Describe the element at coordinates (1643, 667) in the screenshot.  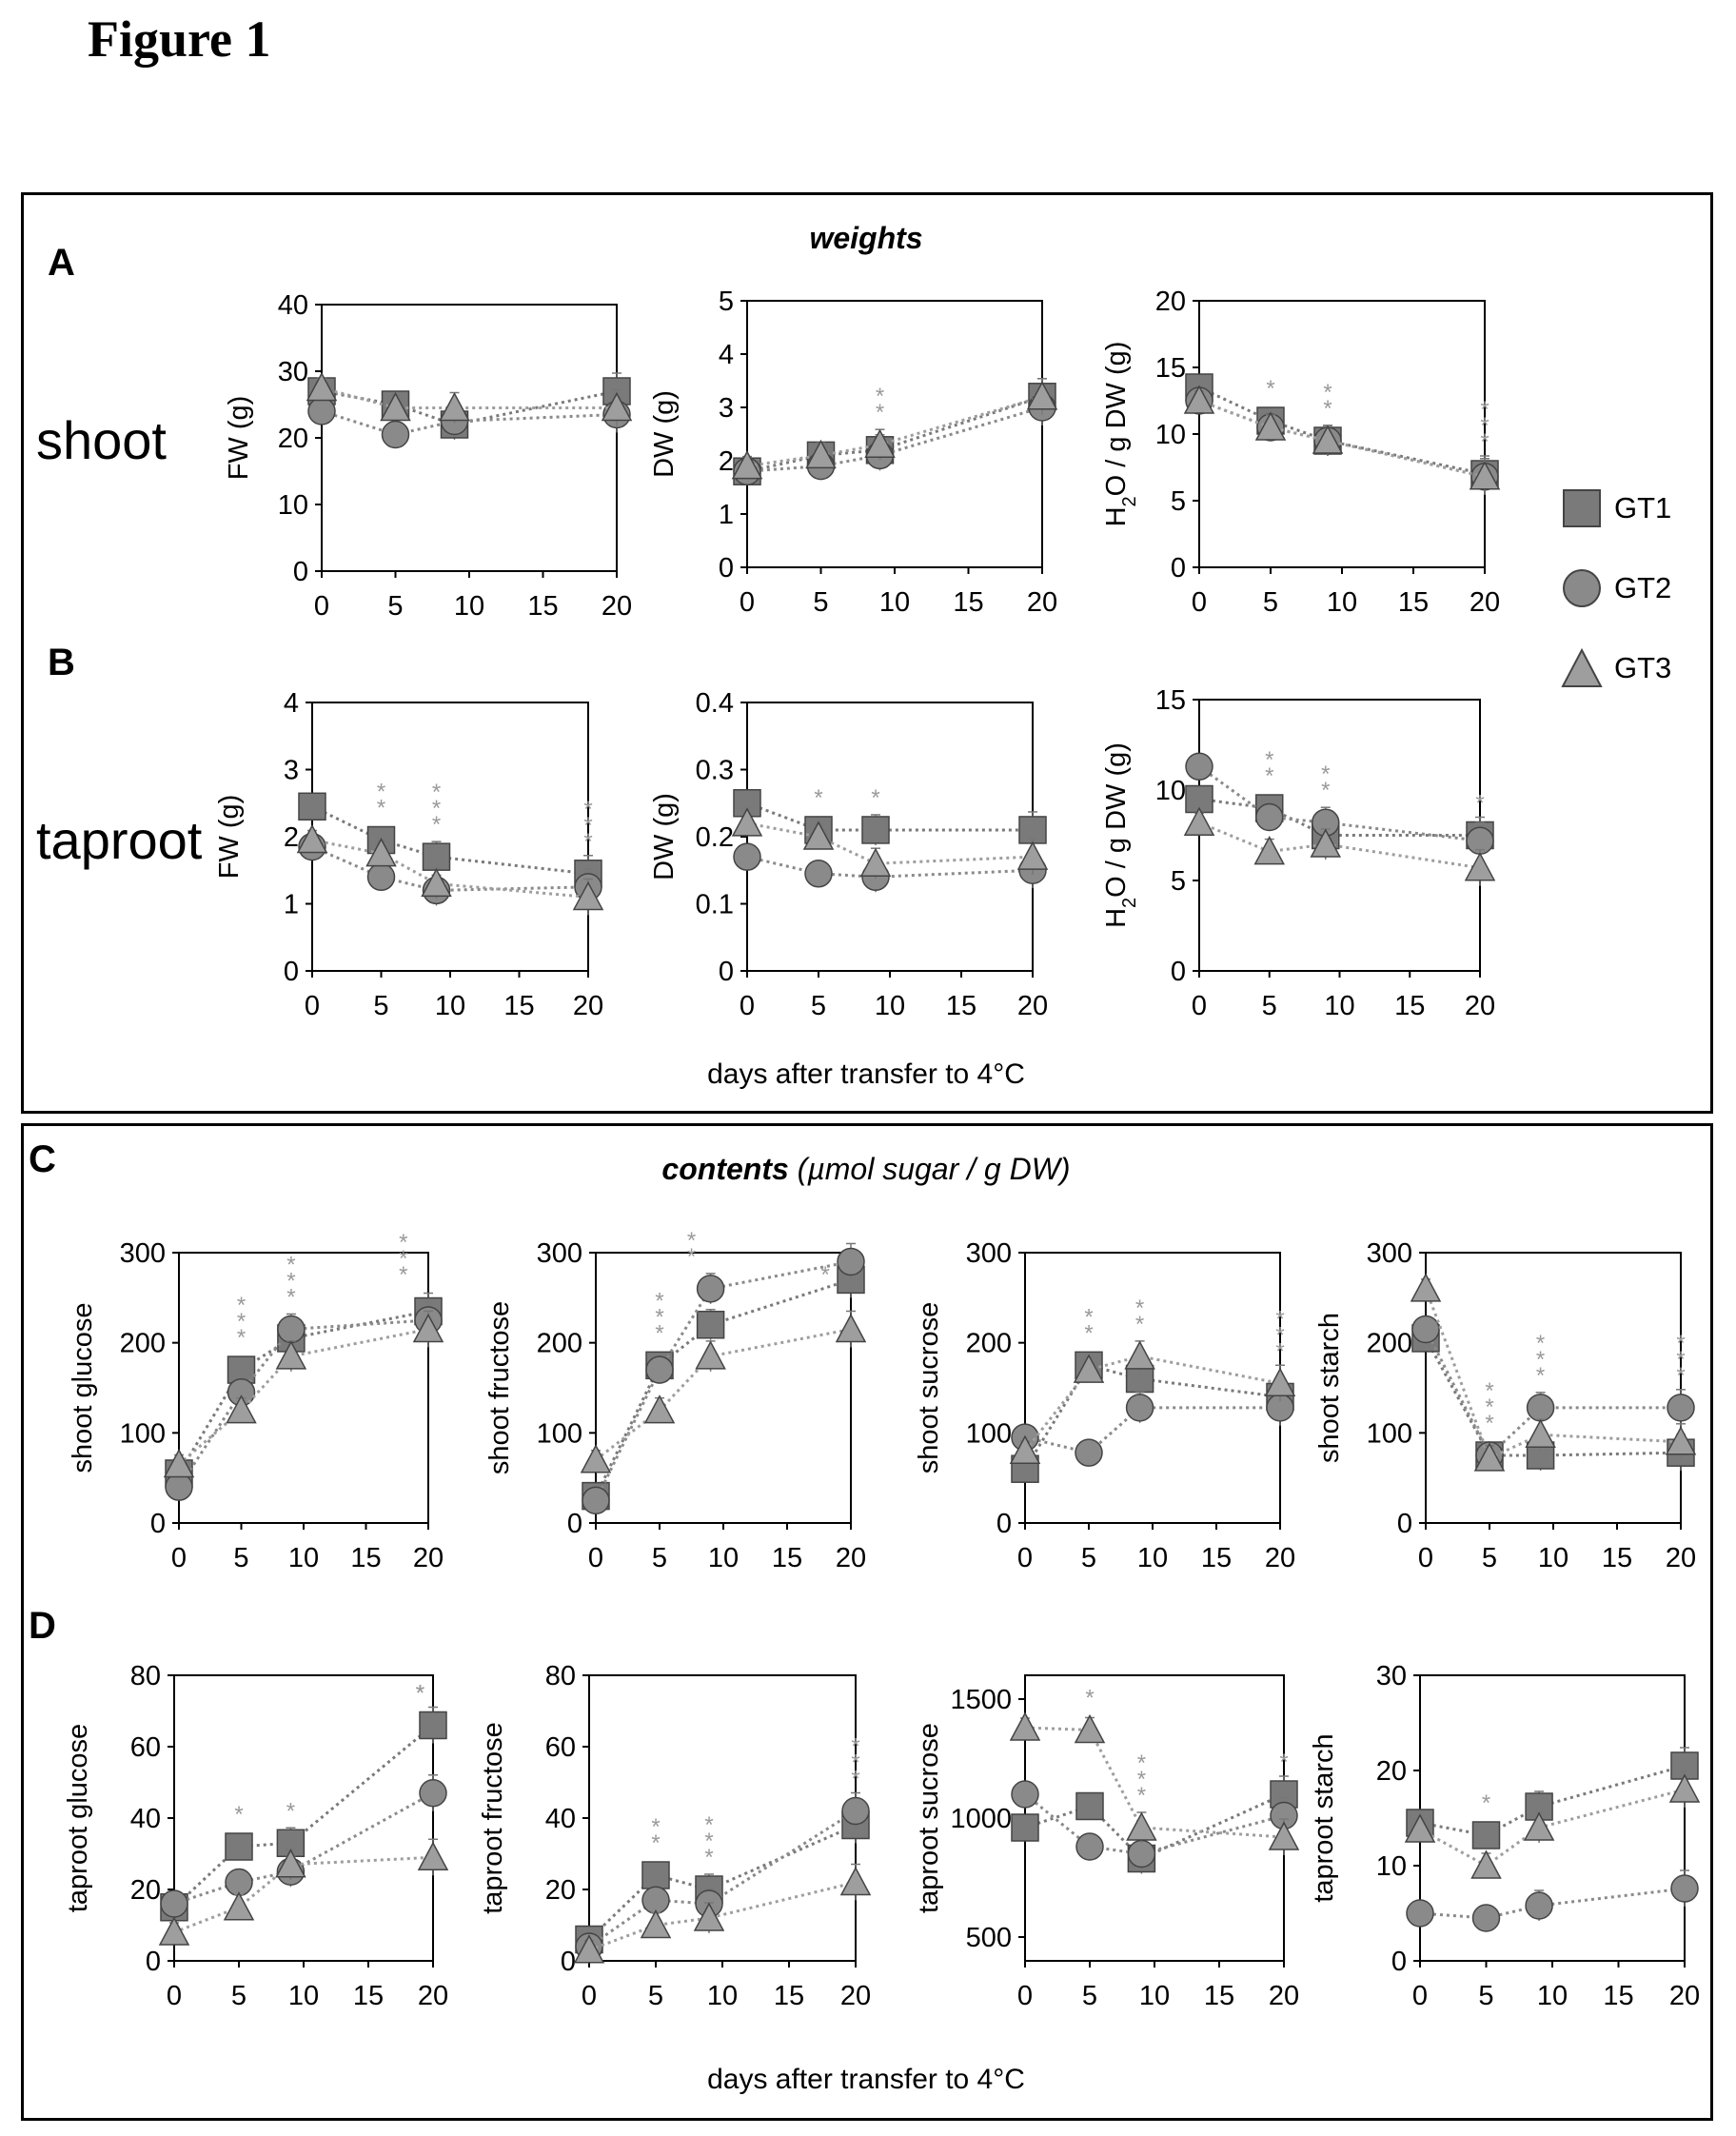
I see `legend-label-gt3: GT3` at that location.